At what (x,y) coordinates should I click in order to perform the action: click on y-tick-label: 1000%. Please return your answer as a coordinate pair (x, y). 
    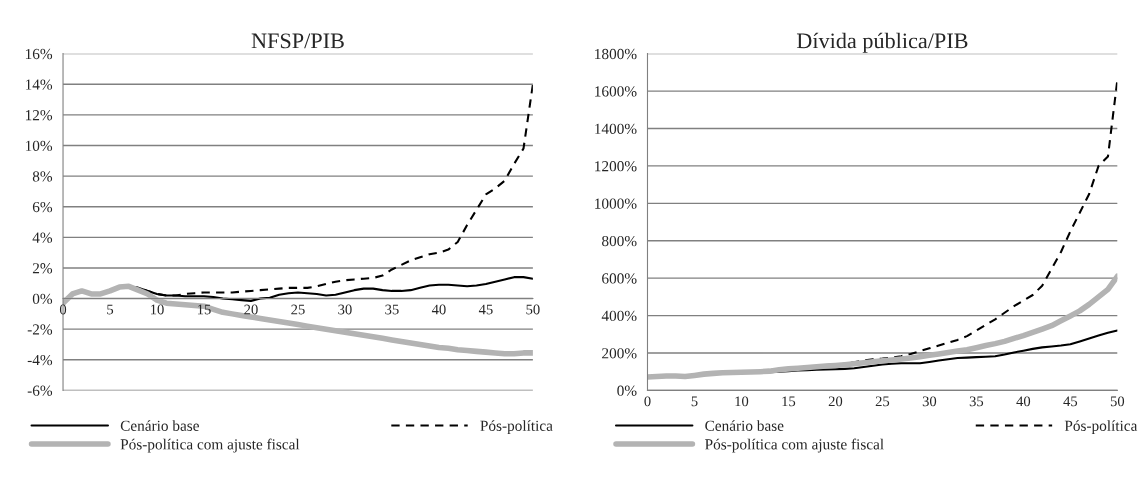
    Looking at the image, I should click on (616, 203).